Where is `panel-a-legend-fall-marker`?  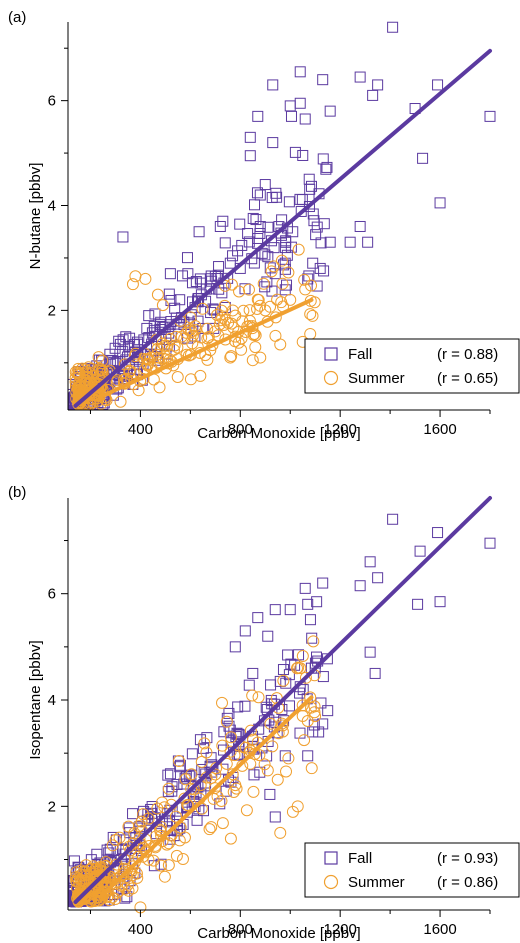 panel-a-legend-fall-marker is located at coordinates (331, 354).